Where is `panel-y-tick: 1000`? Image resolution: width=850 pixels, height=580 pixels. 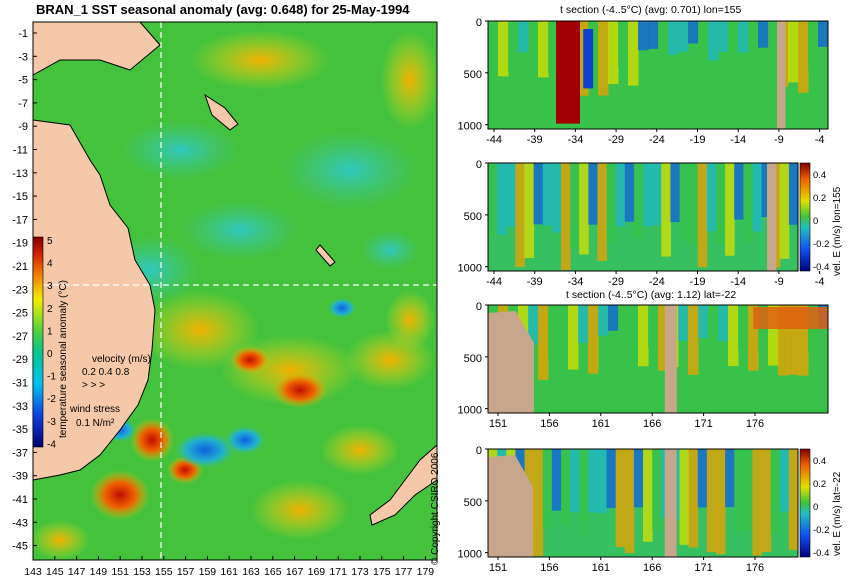 panel-y-tick: 1000 is located at coordinates (470, 269).